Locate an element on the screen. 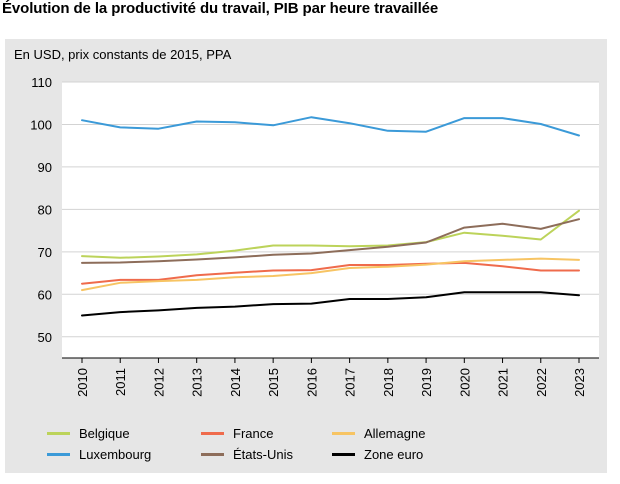 This screenshot has height=484, width=620. x-tick-label: 2015 is located at coordinates (273, 382).